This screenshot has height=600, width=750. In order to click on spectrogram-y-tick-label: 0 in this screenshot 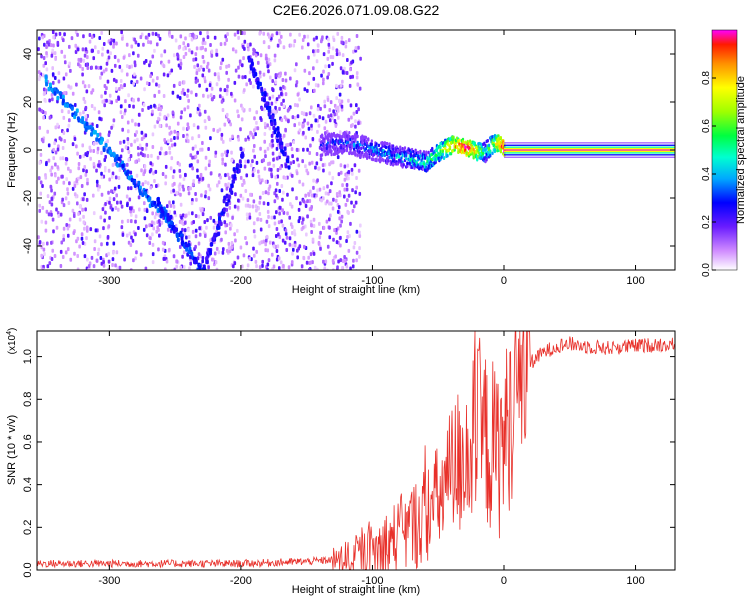, I will do `click(28, 150)`.